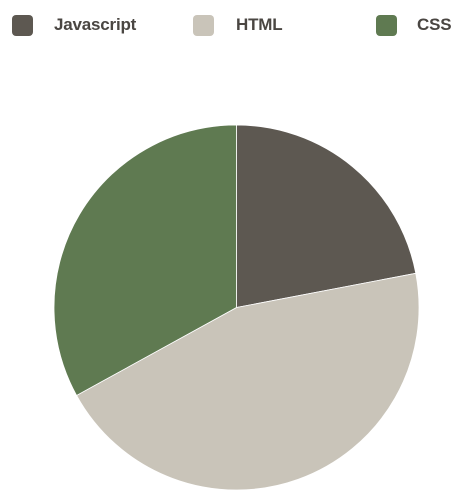 The width and height of the screenshot is (461, 499). Describe the element at coordinates (203, 25) in the screenshot. I see `legend-swatch-html` at that location.